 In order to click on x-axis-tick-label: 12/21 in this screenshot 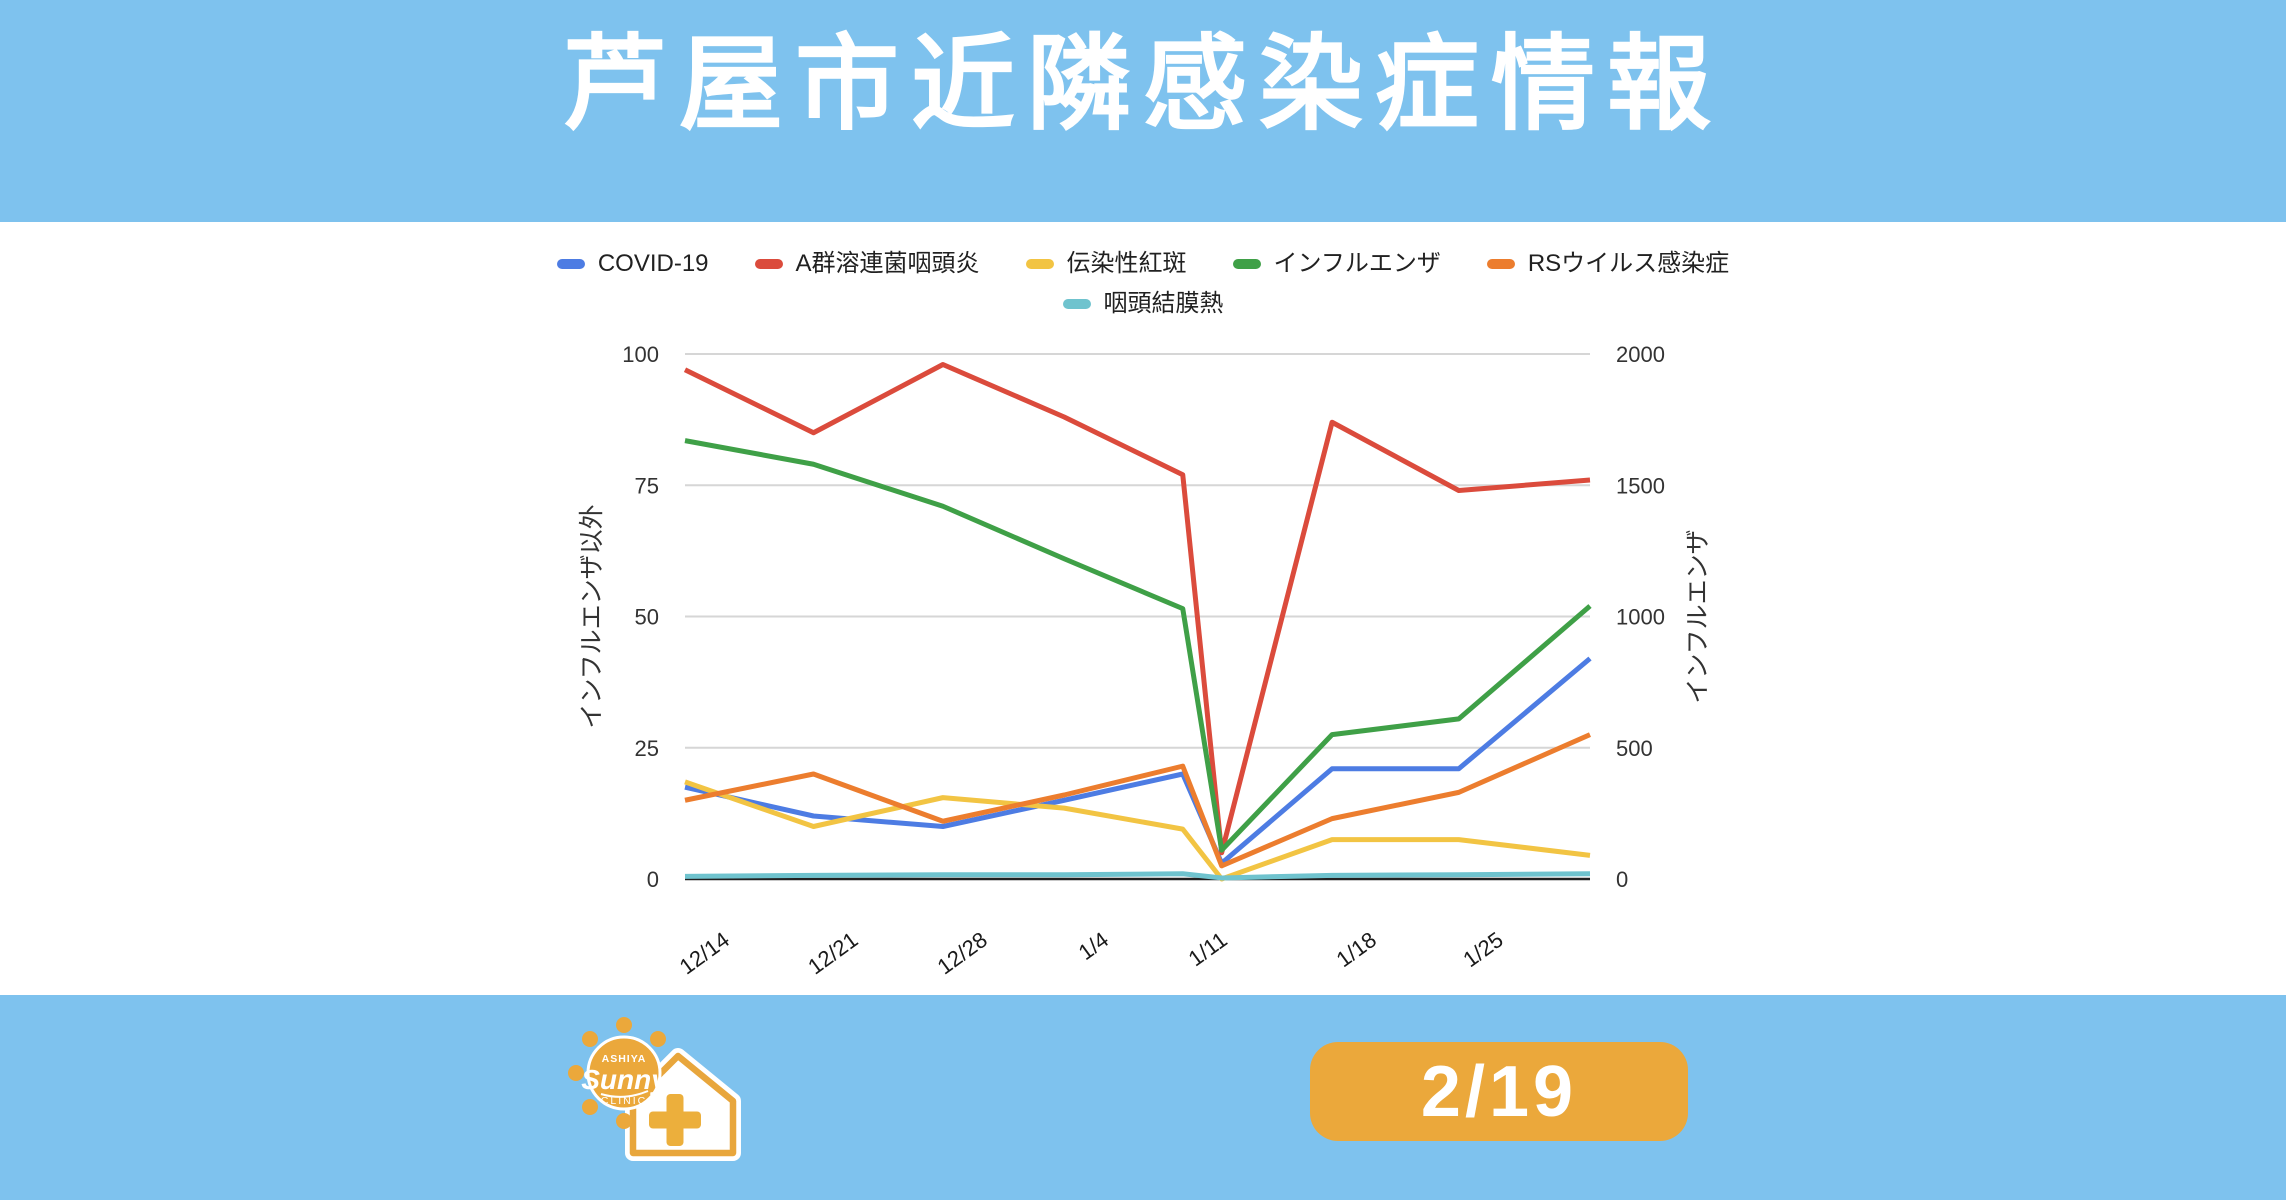, I will do `click(832, 953)`.